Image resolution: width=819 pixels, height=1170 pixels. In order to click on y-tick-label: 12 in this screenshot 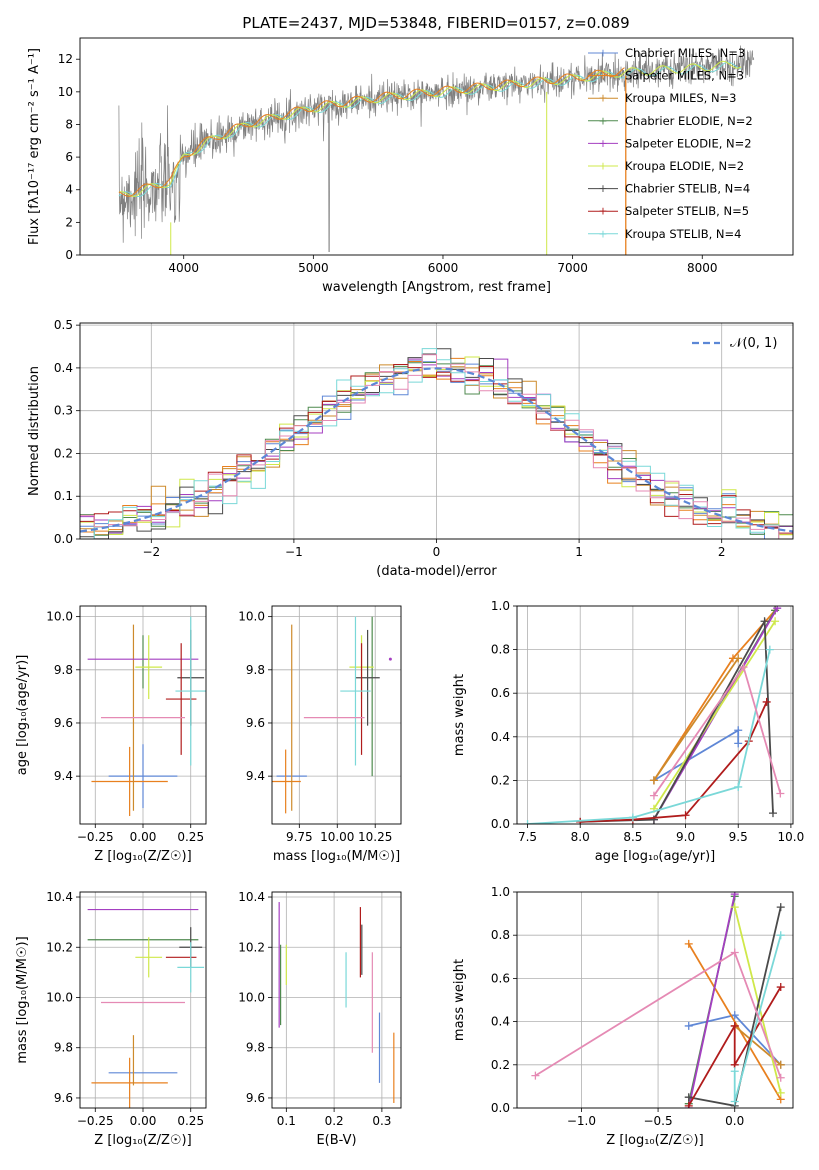, I will do `click(65, 59)`.